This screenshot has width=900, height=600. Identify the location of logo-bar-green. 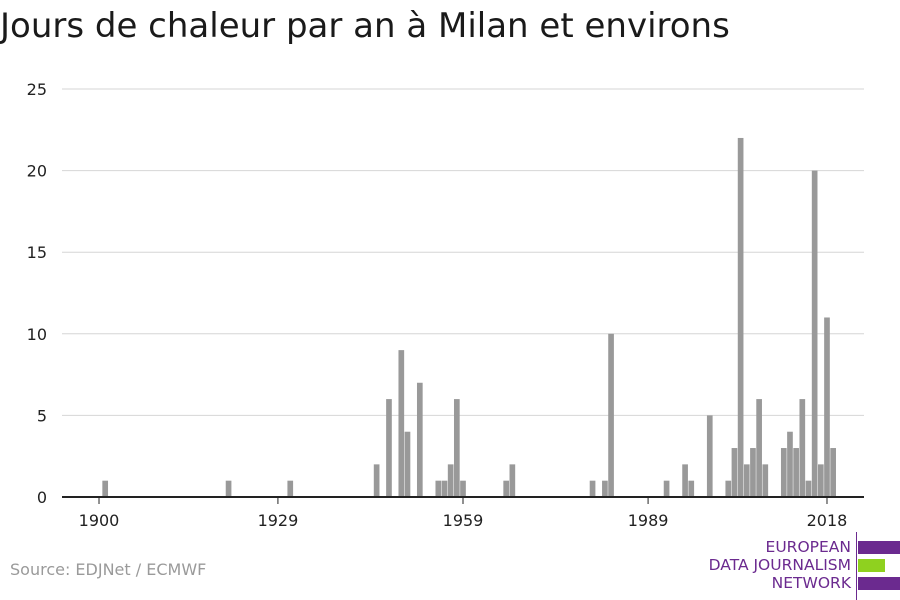
(871, 565).